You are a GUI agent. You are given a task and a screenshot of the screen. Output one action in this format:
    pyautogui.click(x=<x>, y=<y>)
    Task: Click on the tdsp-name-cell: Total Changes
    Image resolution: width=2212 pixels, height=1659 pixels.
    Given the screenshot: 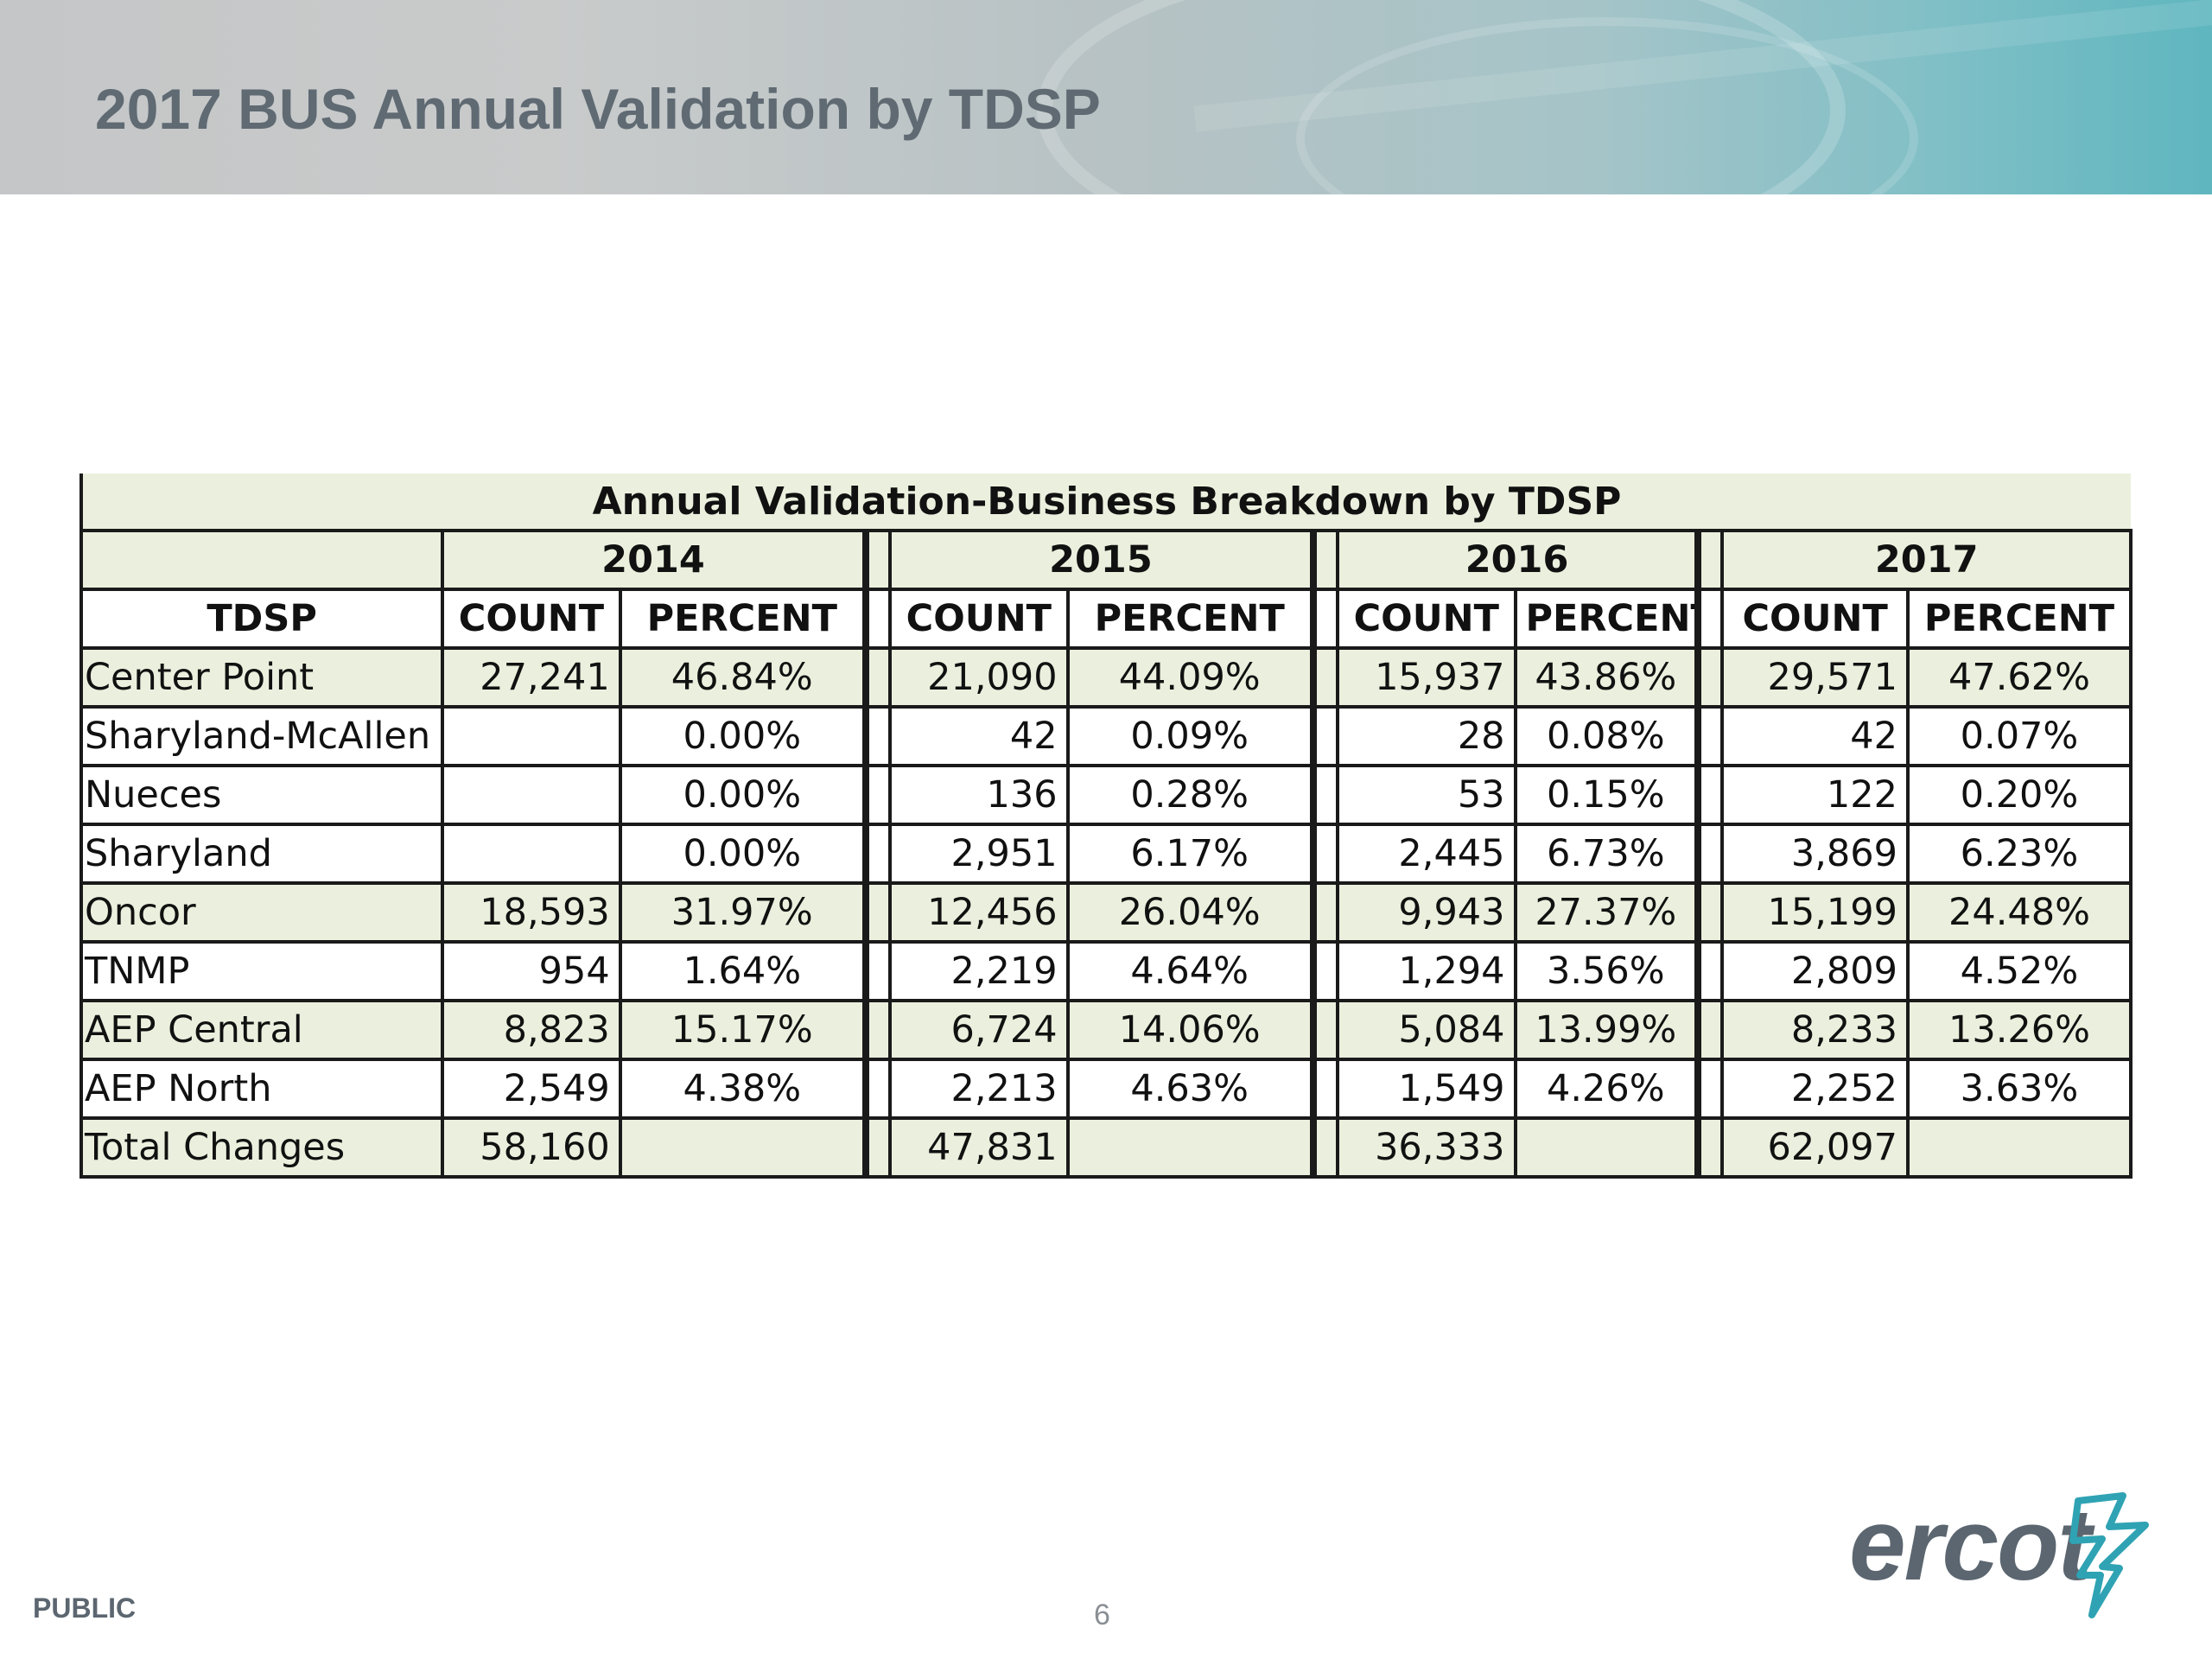 What is the action you would take?
    pyautogui.click(x=262, y=1147)
    